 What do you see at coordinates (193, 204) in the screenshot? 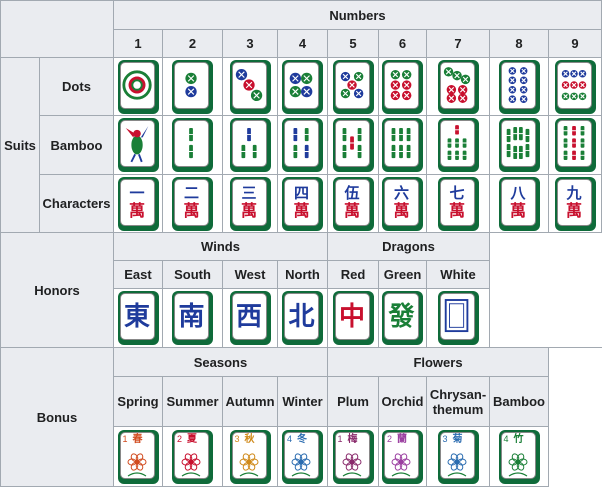
I see `characters-cell-2: 二萬` at bounding box center [193, 204].